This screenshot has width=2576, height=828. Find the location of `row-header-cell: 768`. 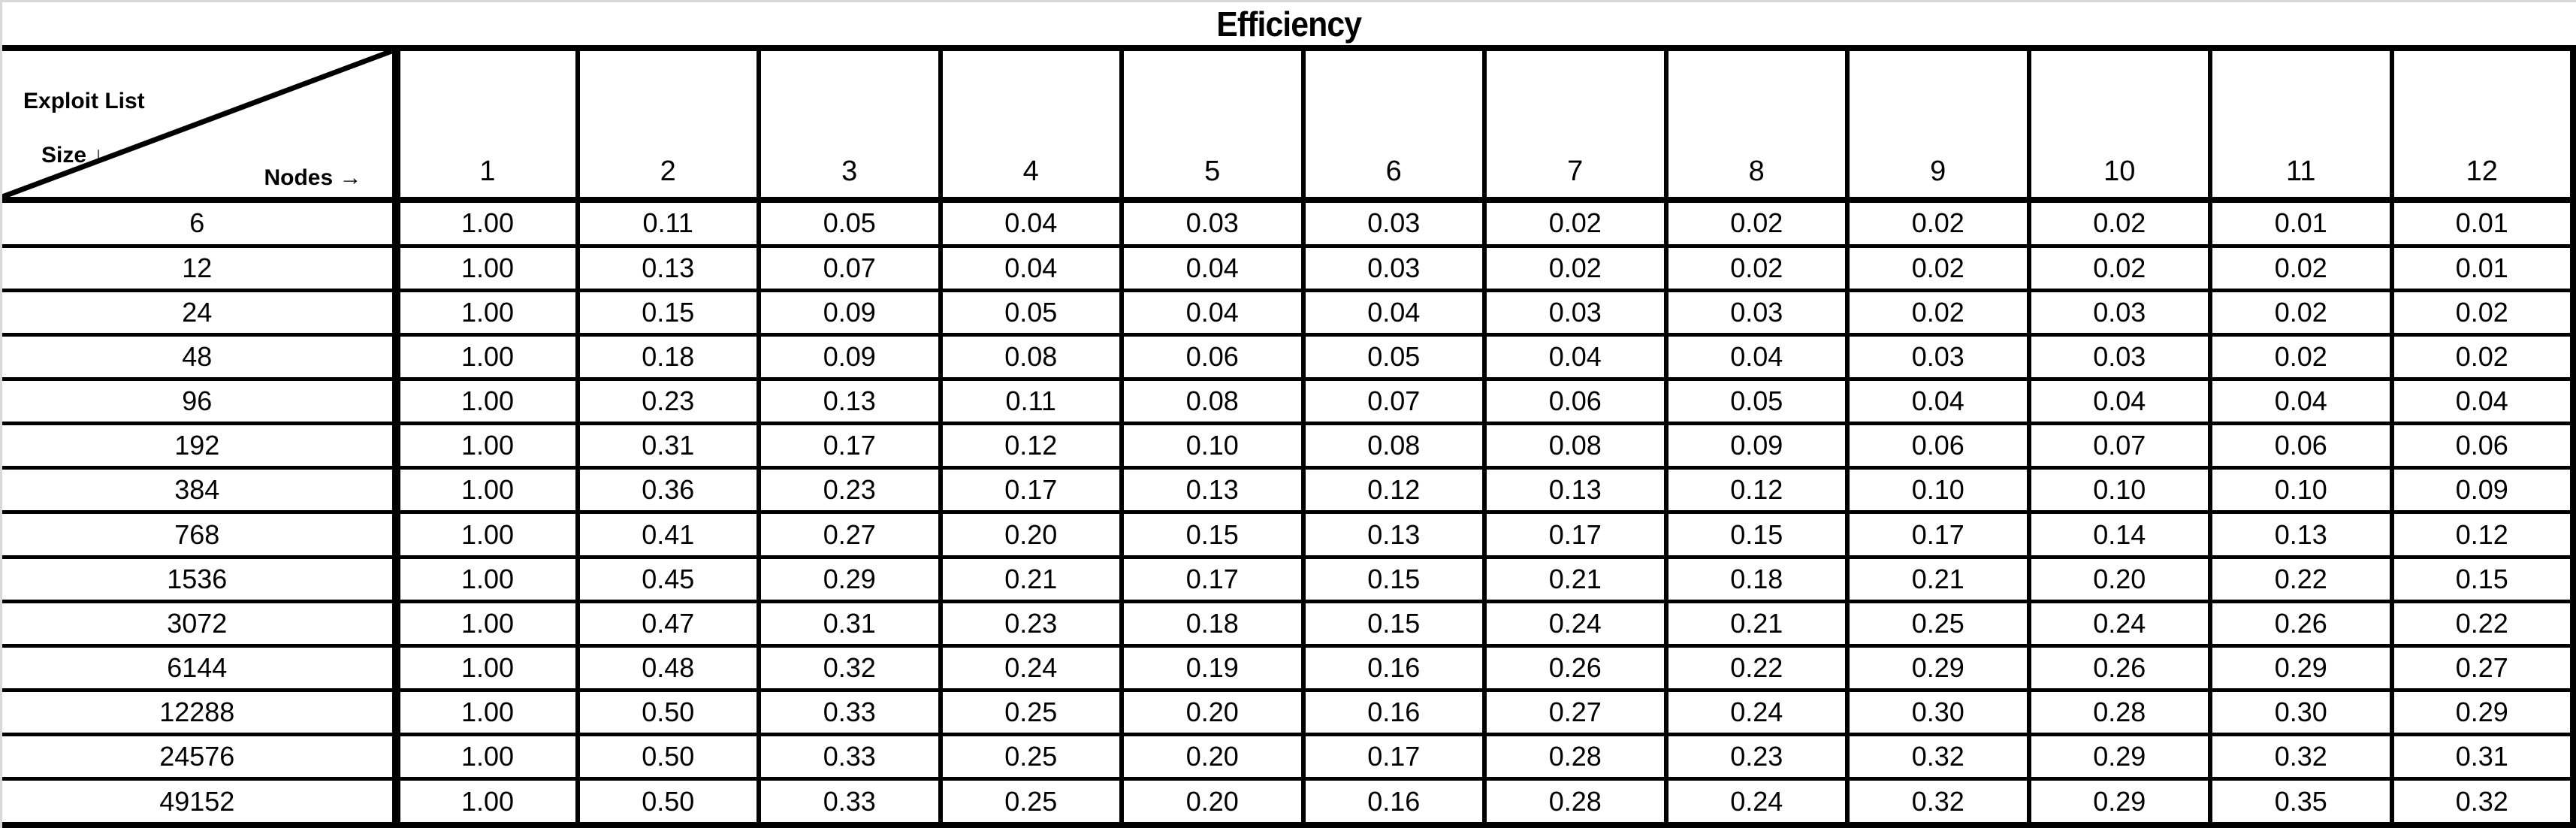

row-header-cell: 768 is located at coordinates (201, 534).